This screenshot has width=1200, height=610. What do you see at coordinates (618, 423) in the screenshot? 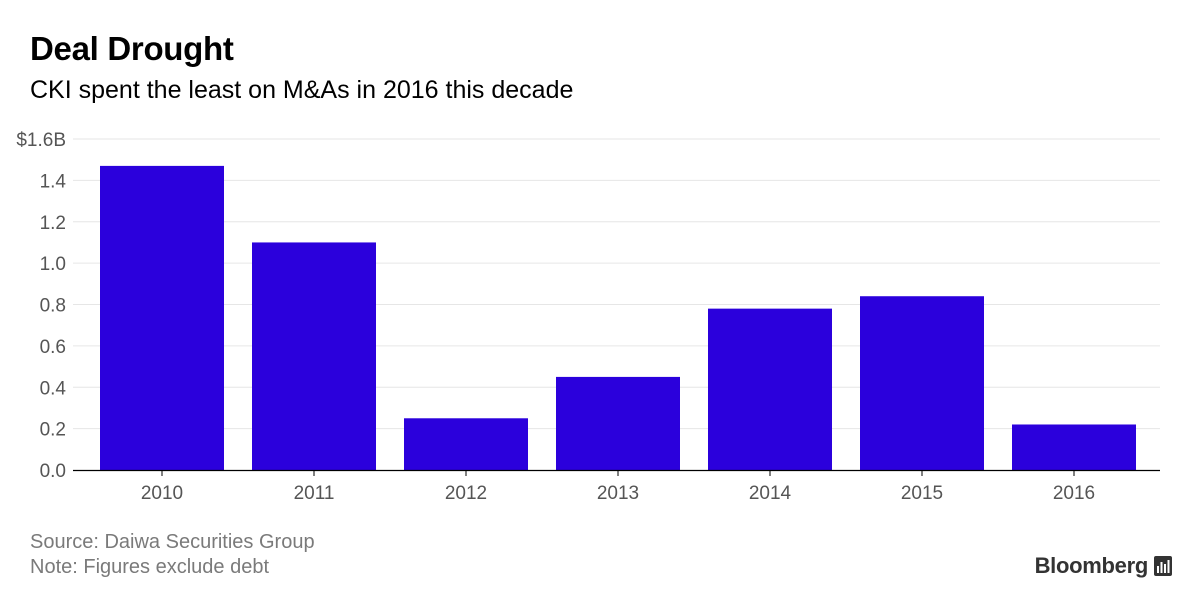
I see `bar-2013` at bounding box center [618, 423].